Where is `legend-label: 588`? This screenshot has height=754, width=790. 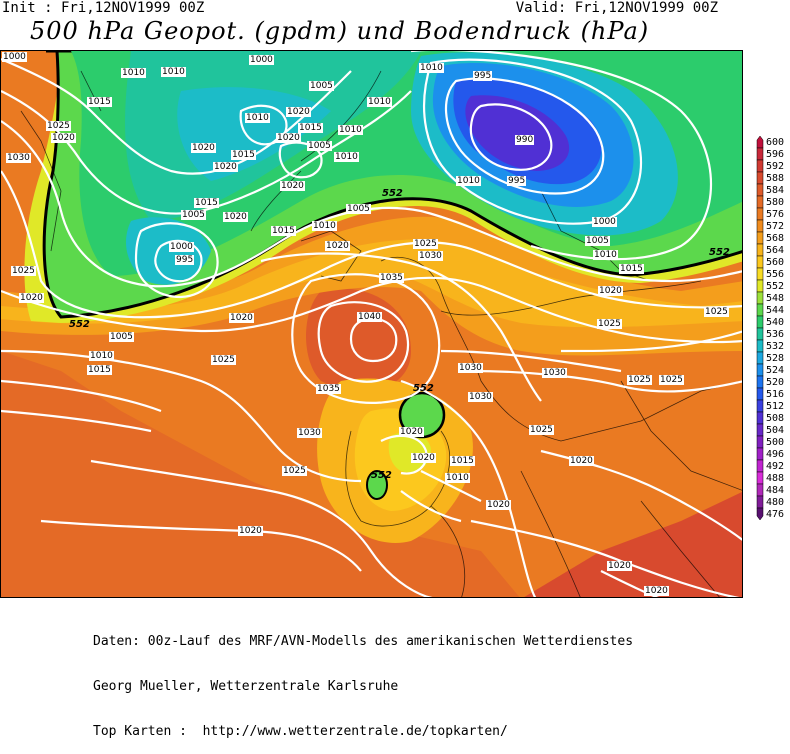 legend-label: 588 is located at coordinates (775, 178).